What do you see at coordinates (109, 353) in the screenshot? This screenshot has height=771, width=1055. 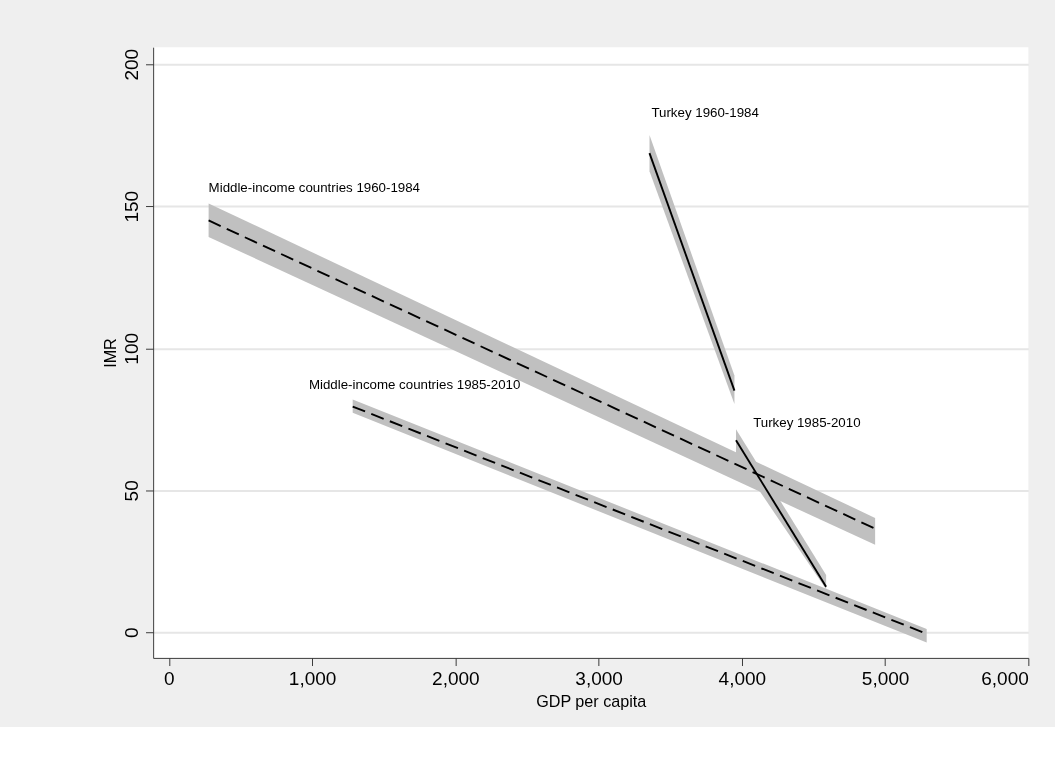 I see `y-axis-title: IMR` at bounding box center [109, 353].